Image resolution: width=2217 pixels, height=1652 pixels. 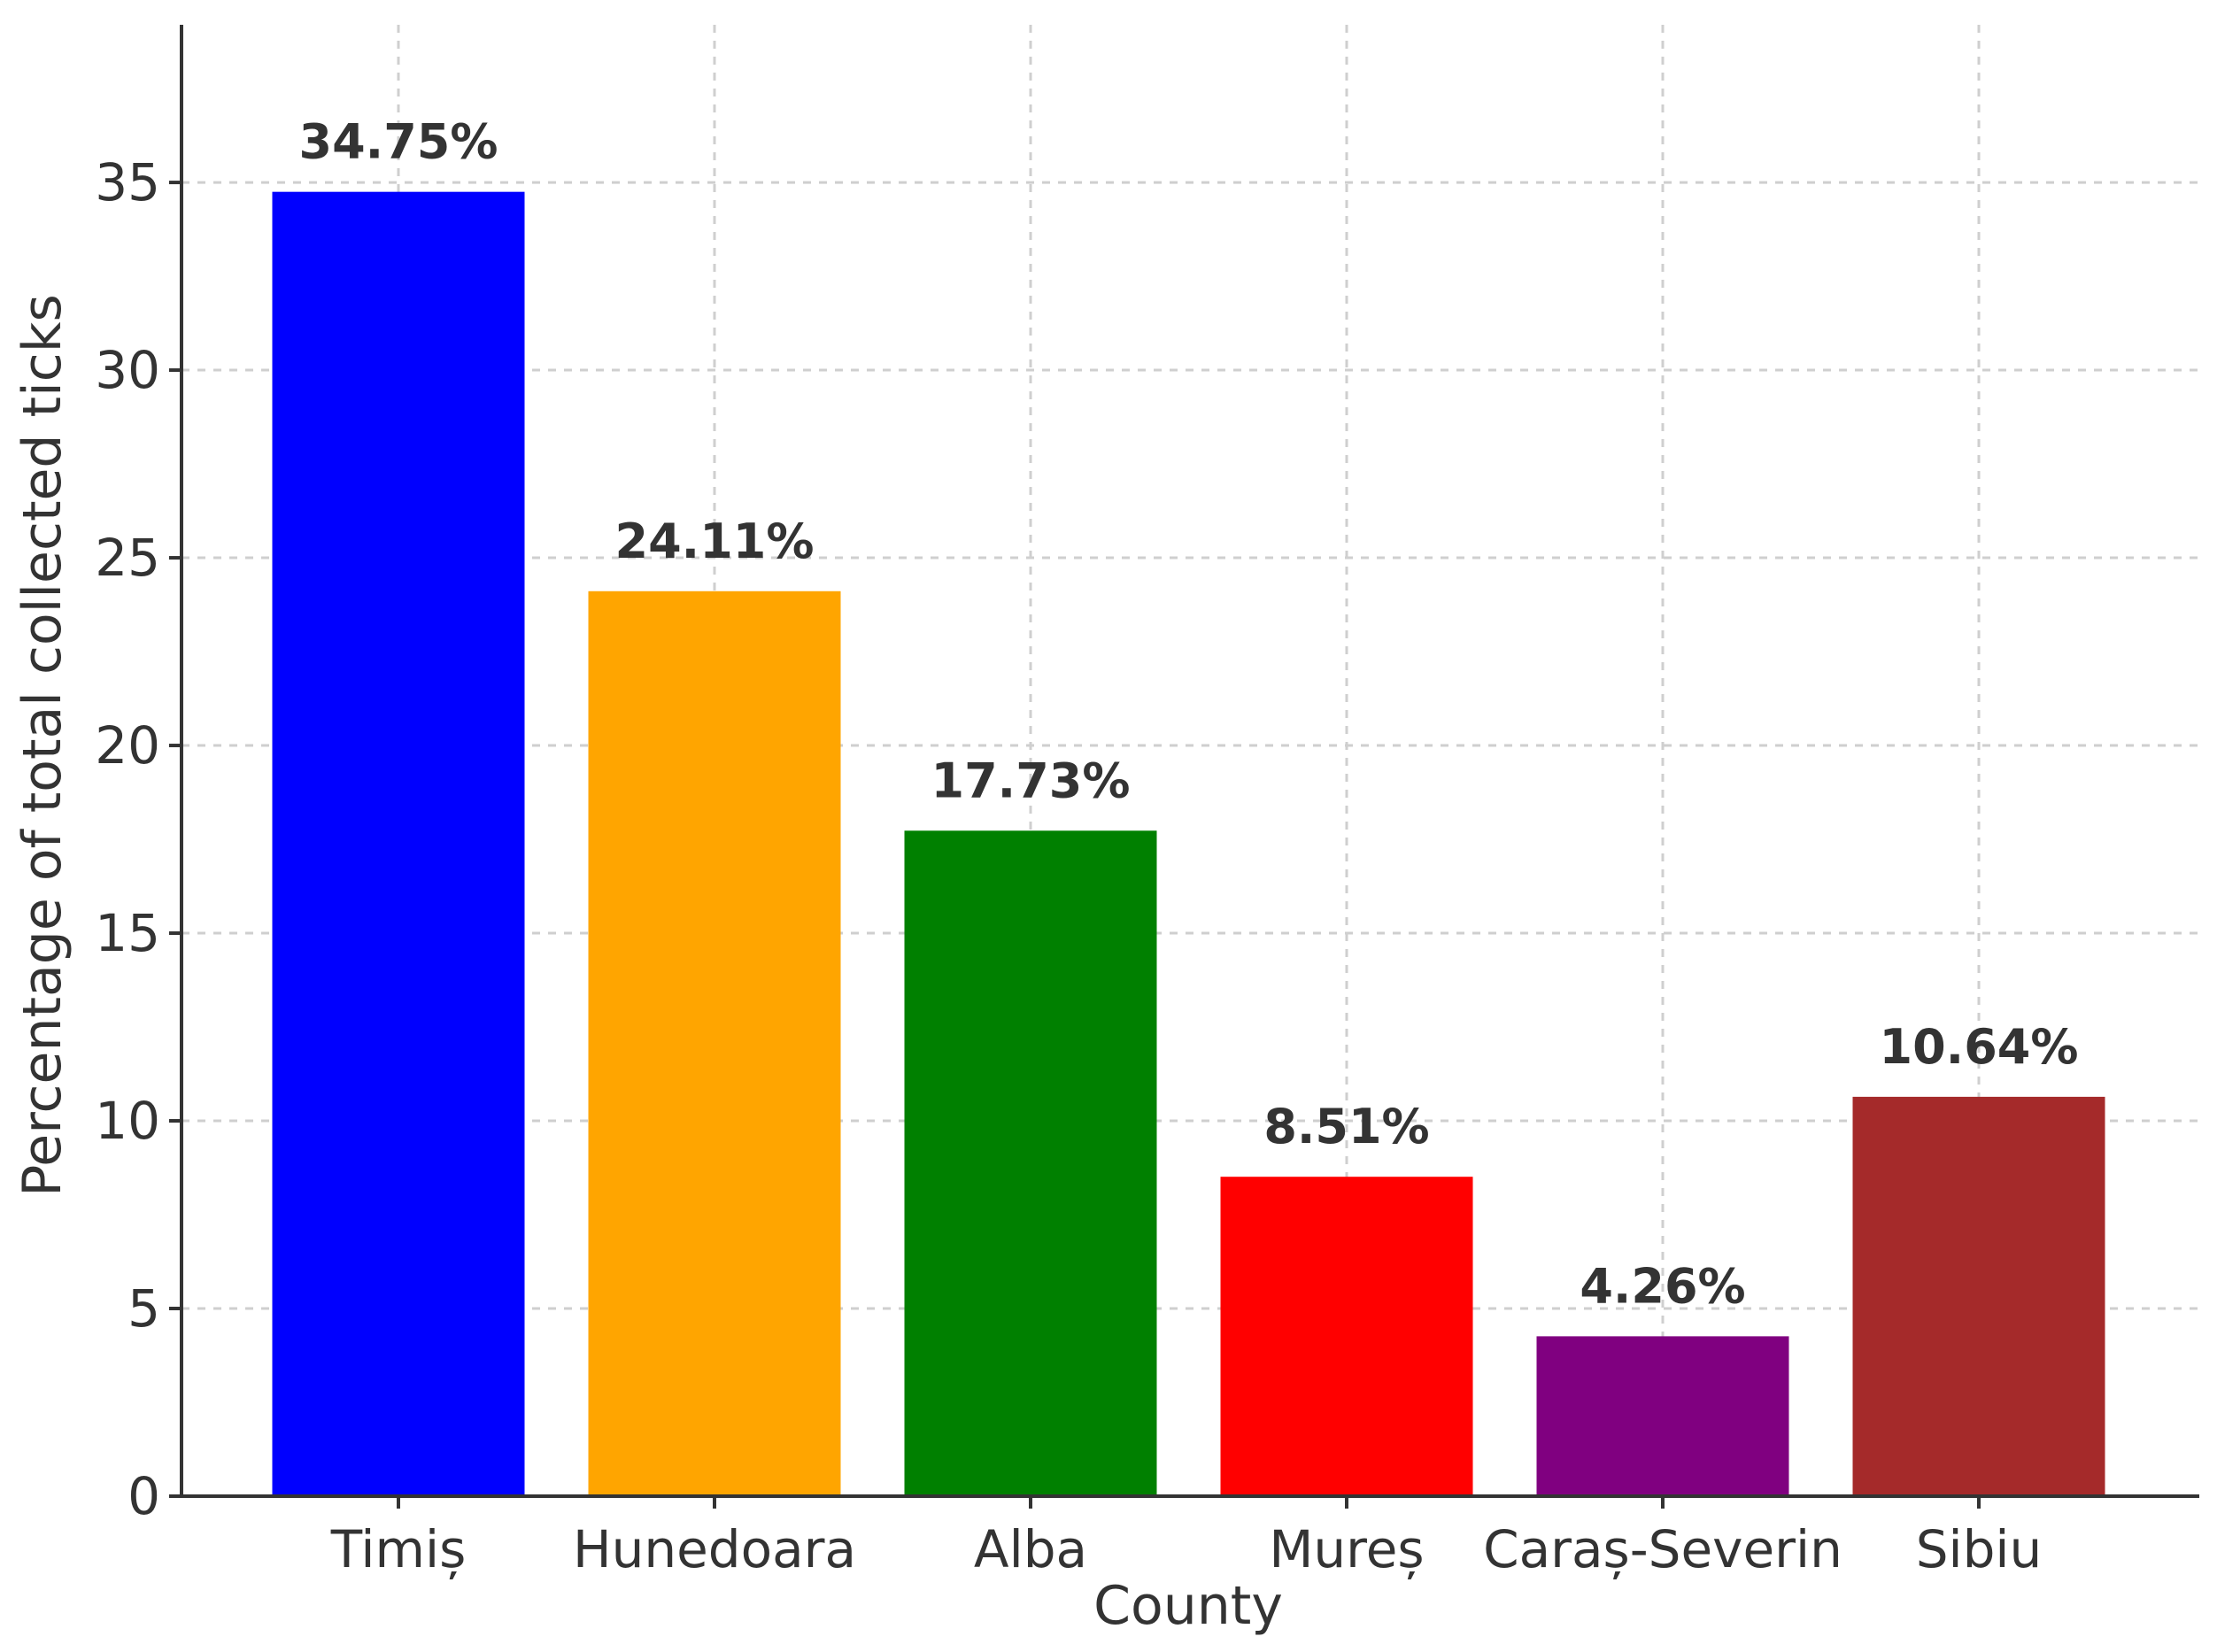 What do you see at coordinates (1031, 780) in the screenshot?
I see `data-label-2: 17.73%` at bounding box center [1031, 780].